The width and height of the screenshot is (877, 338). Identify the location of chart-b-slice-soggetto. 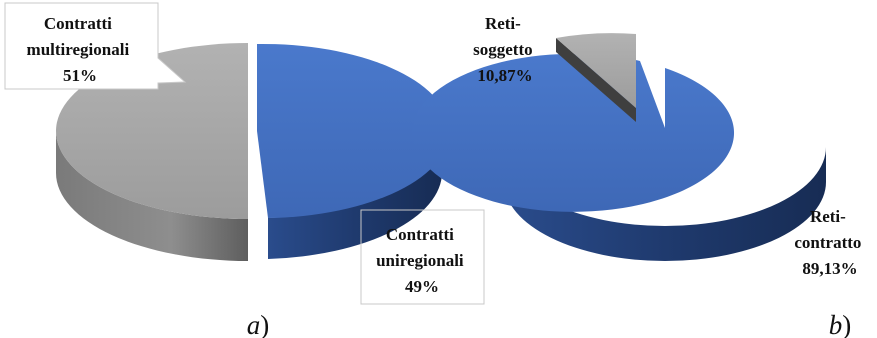
(596, 70).